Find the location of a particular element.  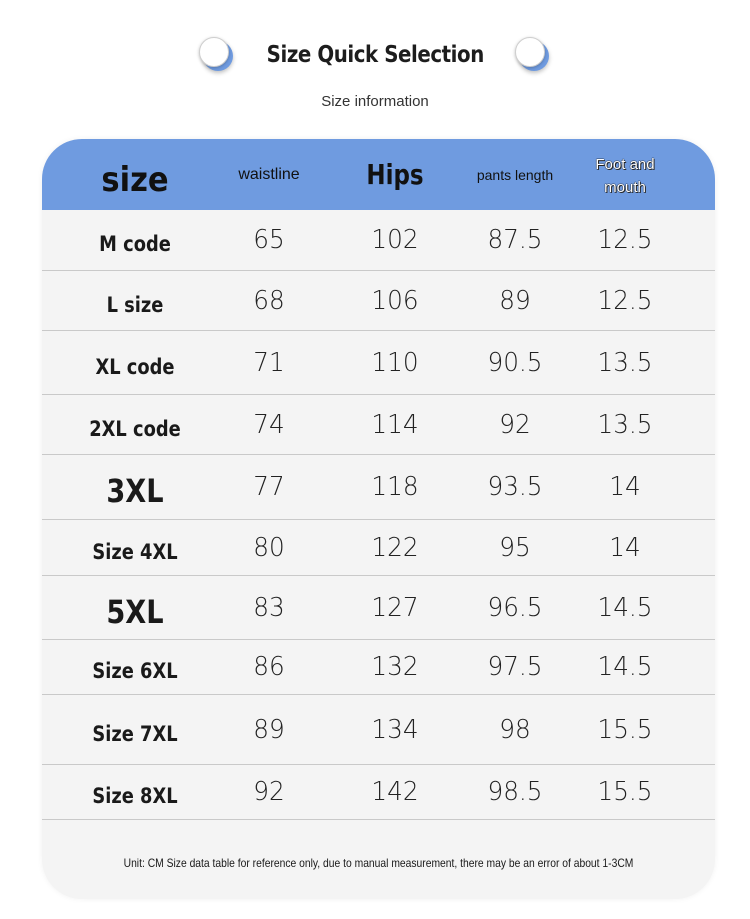

hips-cell: 110 is located at coordinates (395, 362).